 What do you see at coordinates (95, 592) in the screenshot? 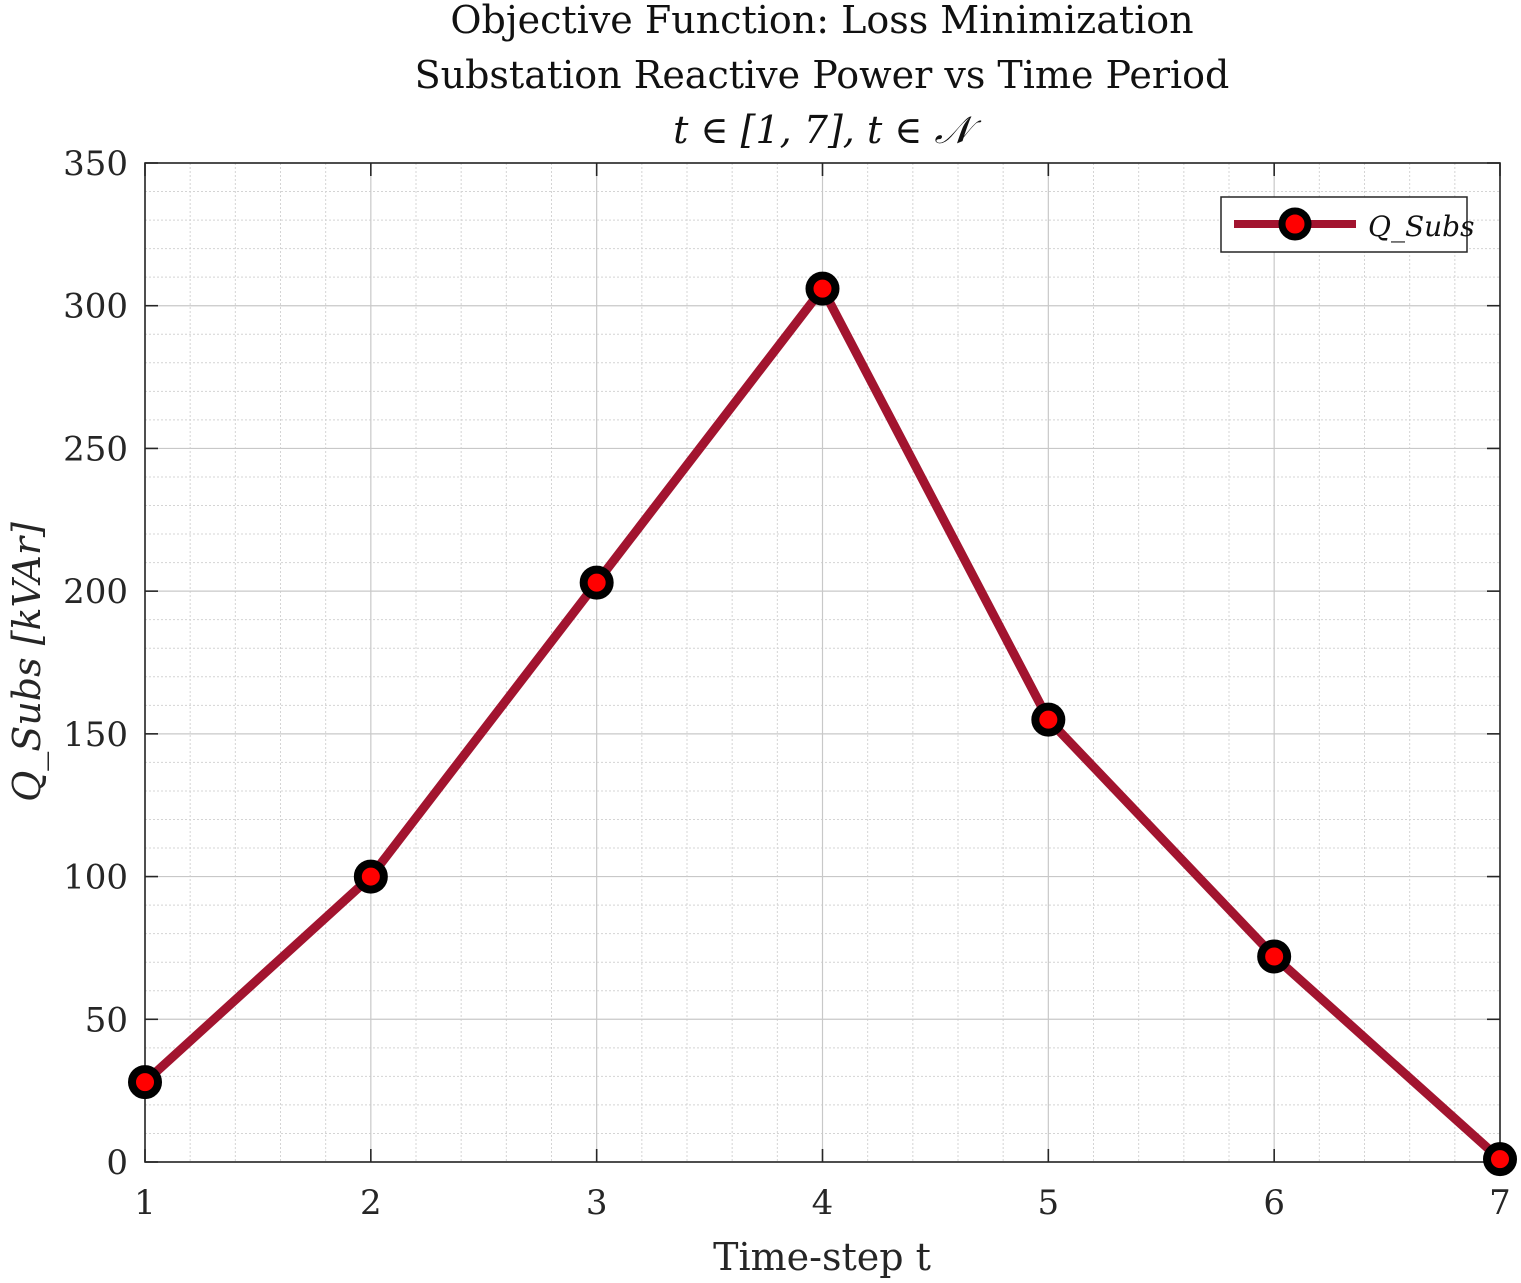
I see `y-tick-label: 200` at bounding box center [95, 592].